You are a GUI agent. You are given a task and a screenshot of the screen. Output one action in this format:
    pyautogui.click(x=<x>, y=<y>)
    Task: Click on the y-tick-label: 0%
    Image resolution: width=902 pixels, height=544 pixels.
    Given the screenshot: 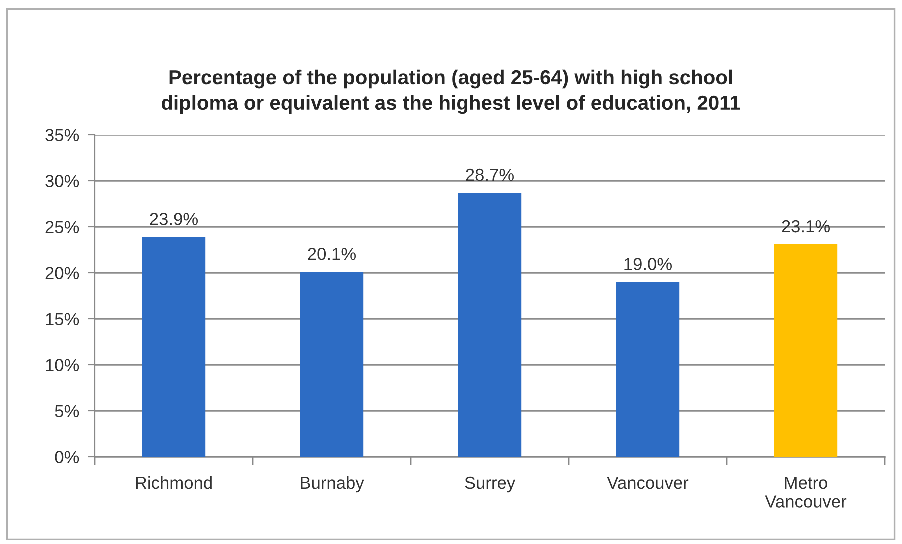 What is the action you would take?
    pyautogui.click(x=67, y=457)
    